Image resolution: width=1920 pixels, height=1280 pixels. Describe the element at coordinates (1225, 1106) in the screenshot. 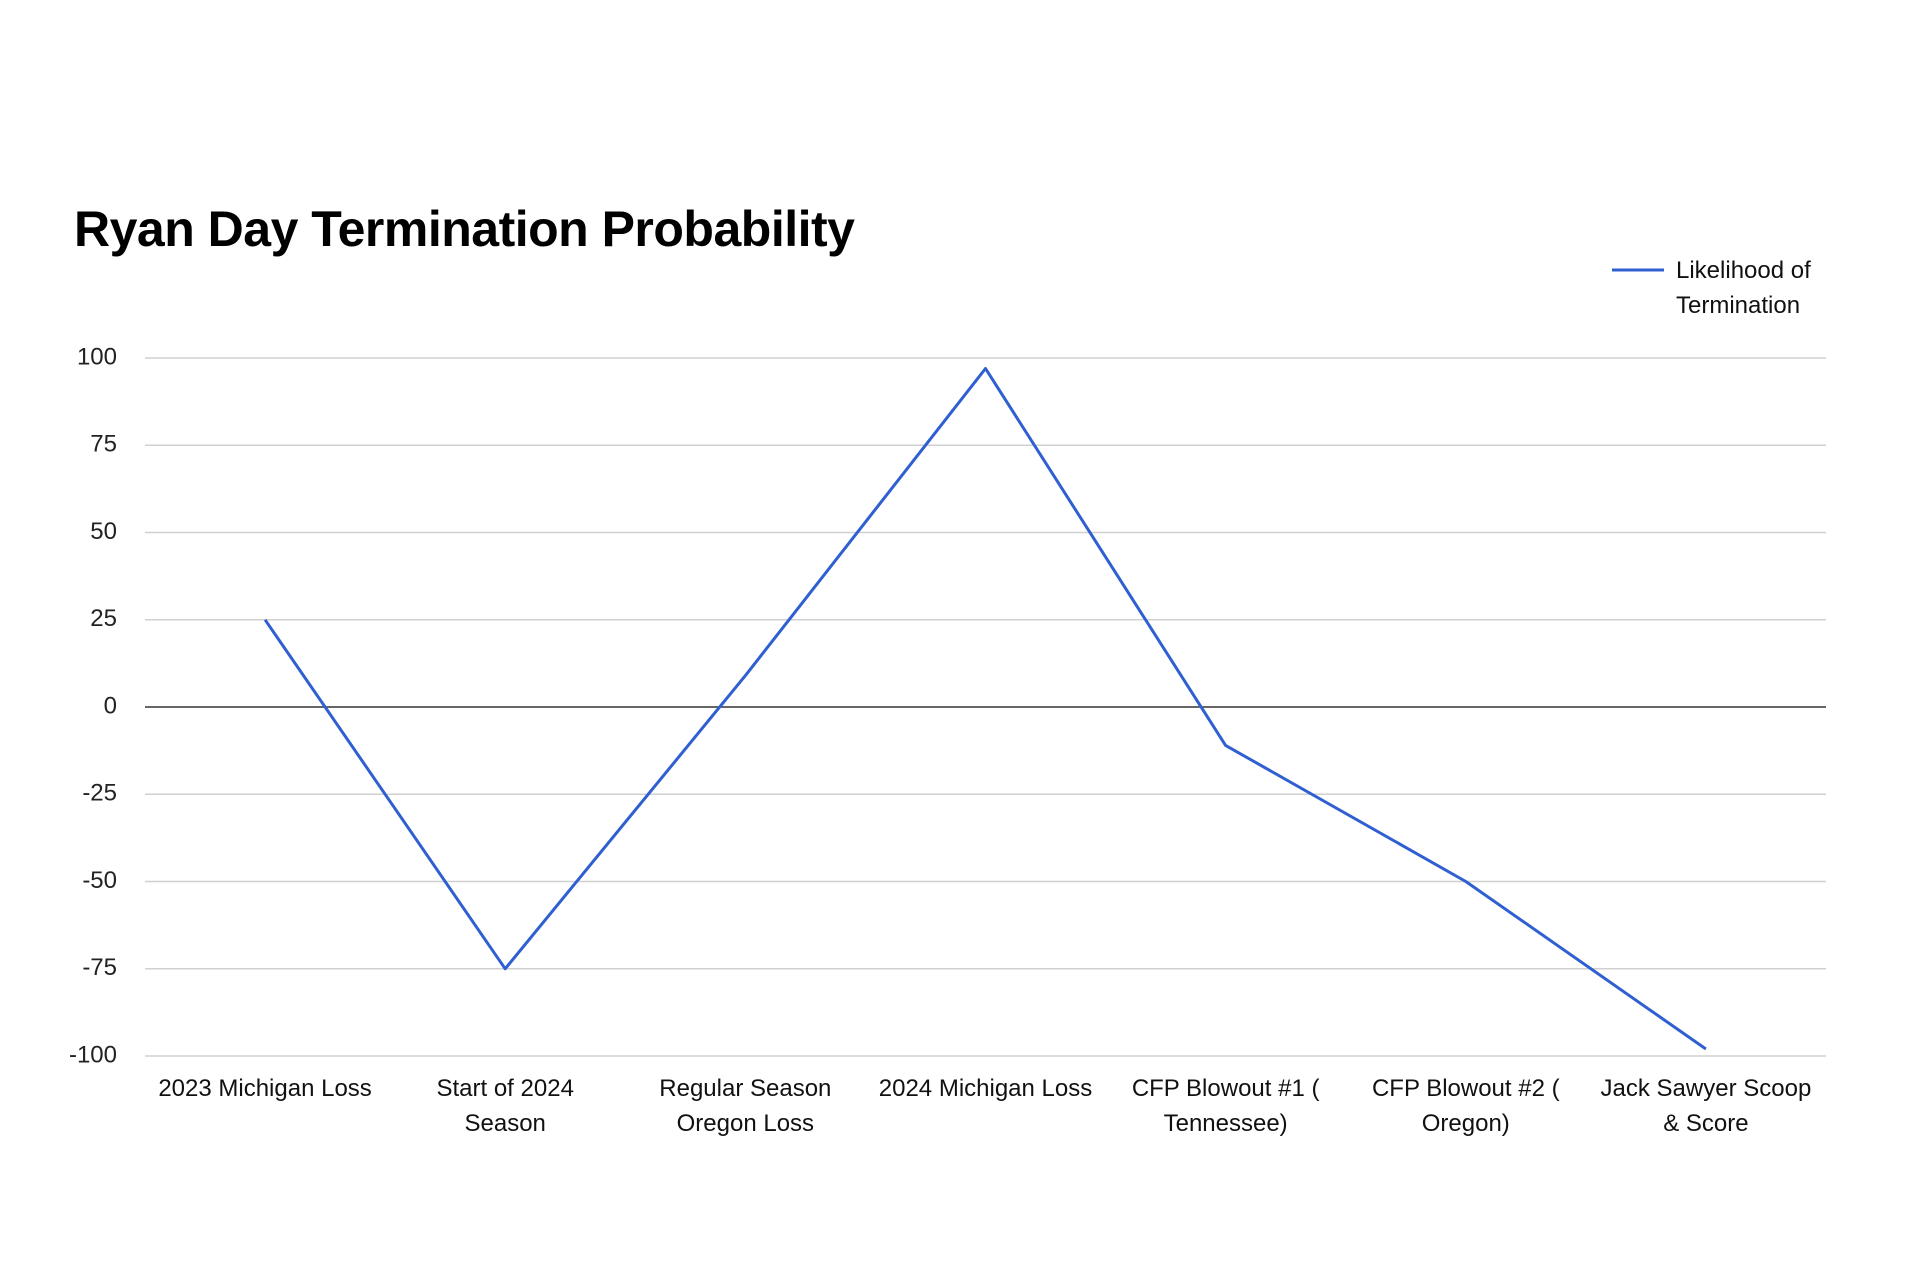

I see `x-tick-label: CFP Blowout #1 ( Tennessee)` at that location.